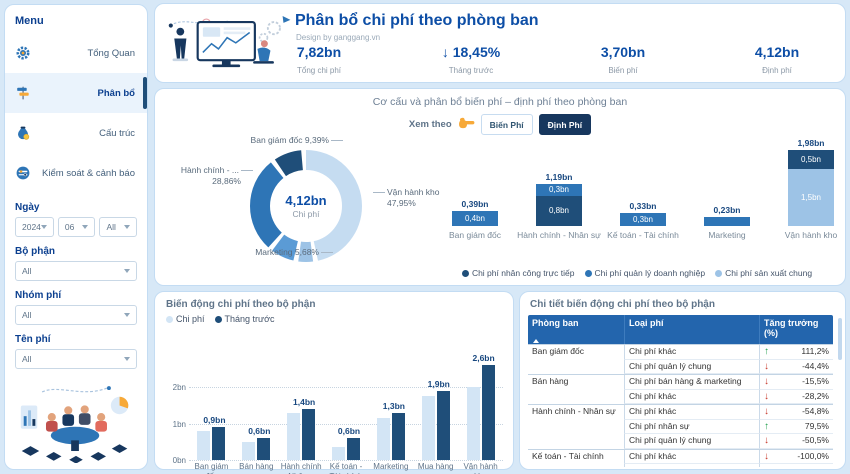  What do you see at coordinates (576, 427) in the screenshot?
I see `cell-phong-ban` at bounding box center [576, 427].